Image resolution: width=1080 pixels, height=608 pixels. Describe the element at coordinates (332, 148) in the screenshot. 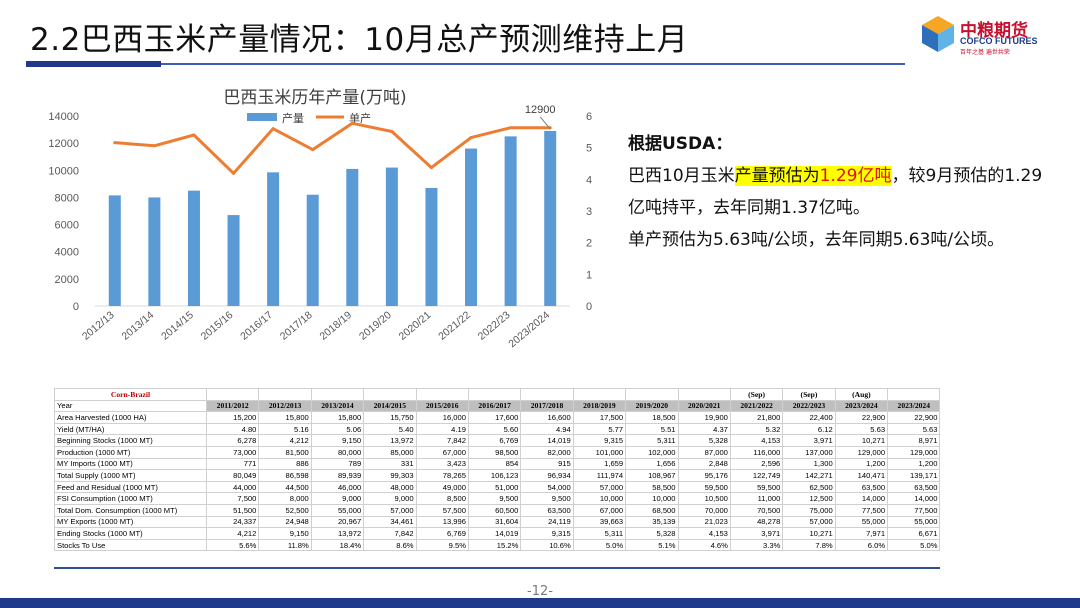

I see `yield-line` at that location.